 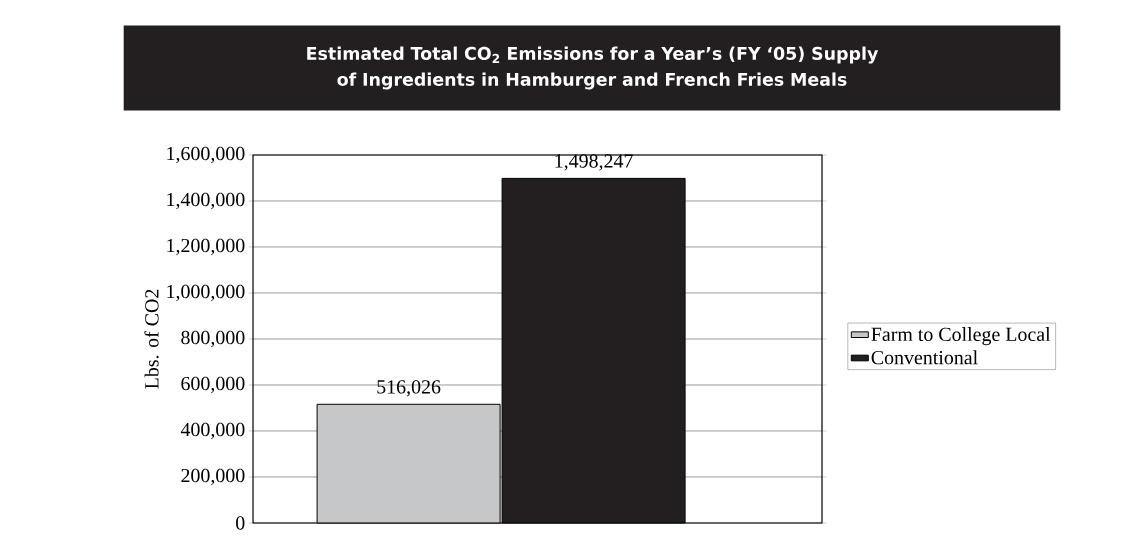 What do you see at coordinates (206, 155) in the screenshot?
I see `y-tick-label: 1,600,000` at bounding box center [206, 155].